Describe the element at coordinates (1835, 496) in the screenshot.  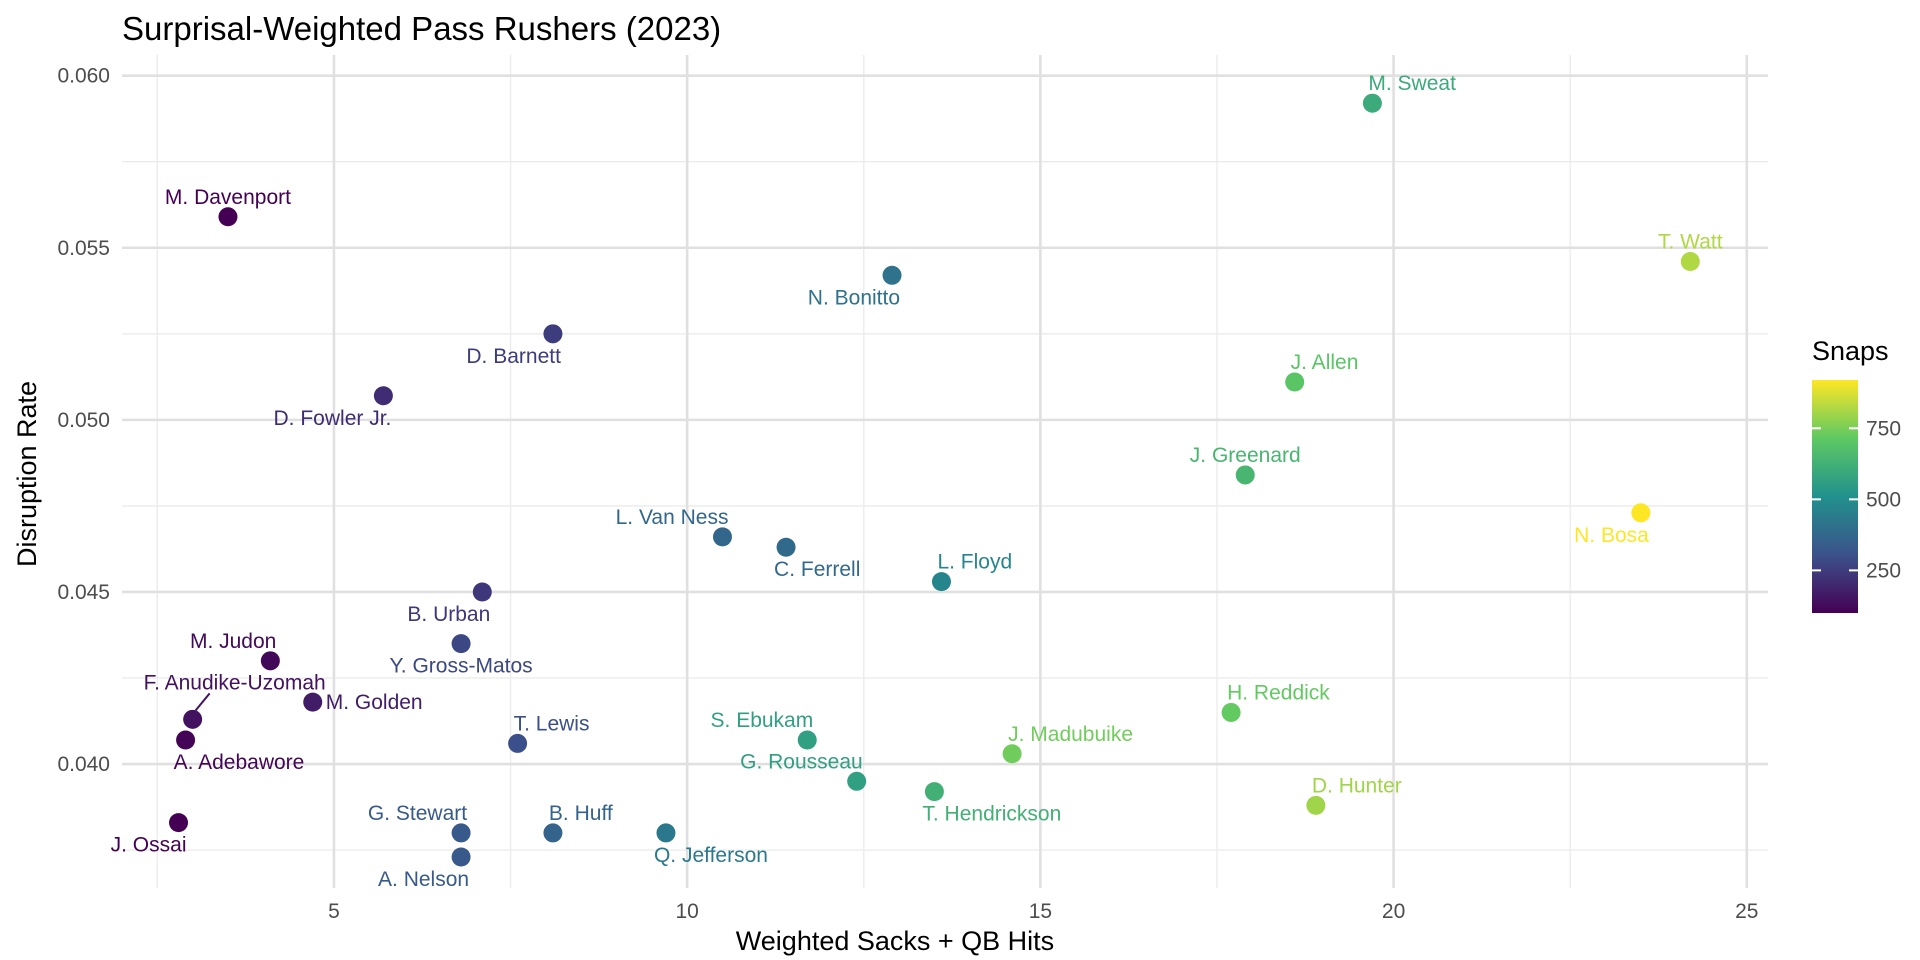
I see `legend-colorbar` at that location.